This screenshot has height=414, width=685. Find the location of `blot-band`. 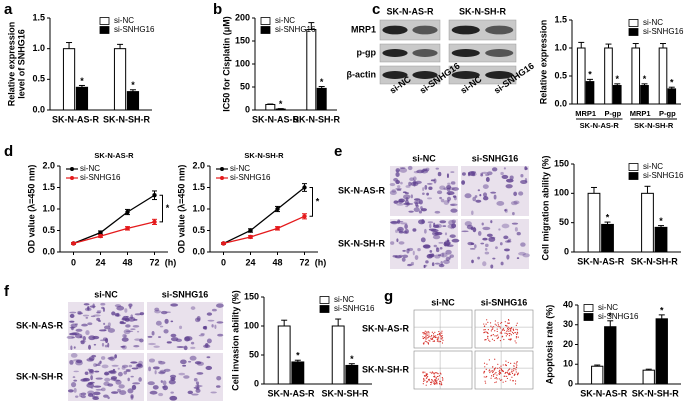

blot-band is located at coordinates (465, 53).